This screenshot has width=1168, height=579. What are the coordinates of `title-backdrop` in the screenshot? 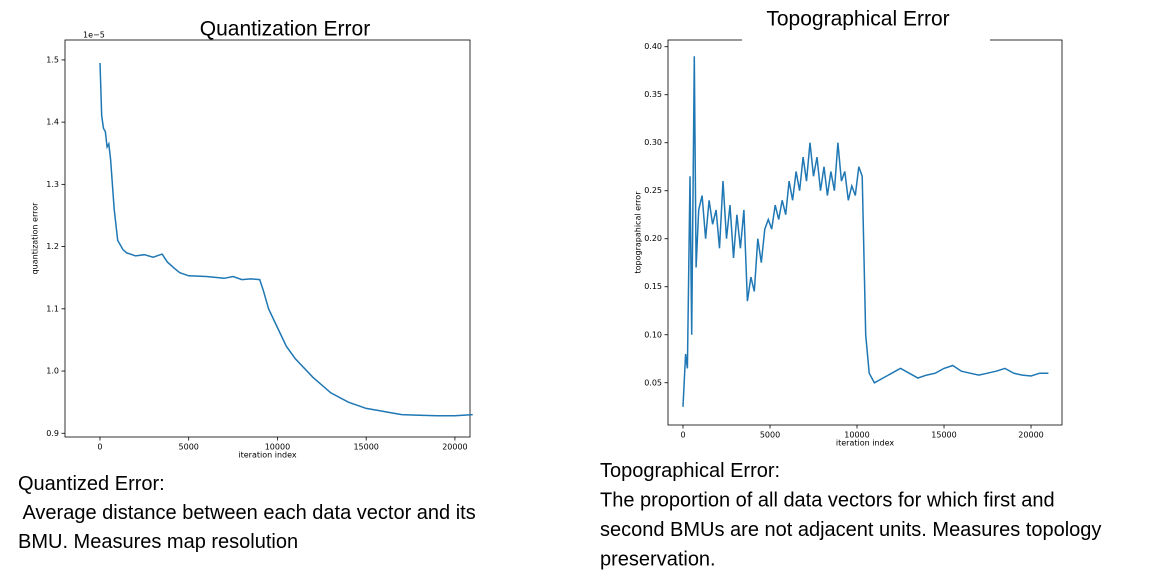 It's located at (866, 35).